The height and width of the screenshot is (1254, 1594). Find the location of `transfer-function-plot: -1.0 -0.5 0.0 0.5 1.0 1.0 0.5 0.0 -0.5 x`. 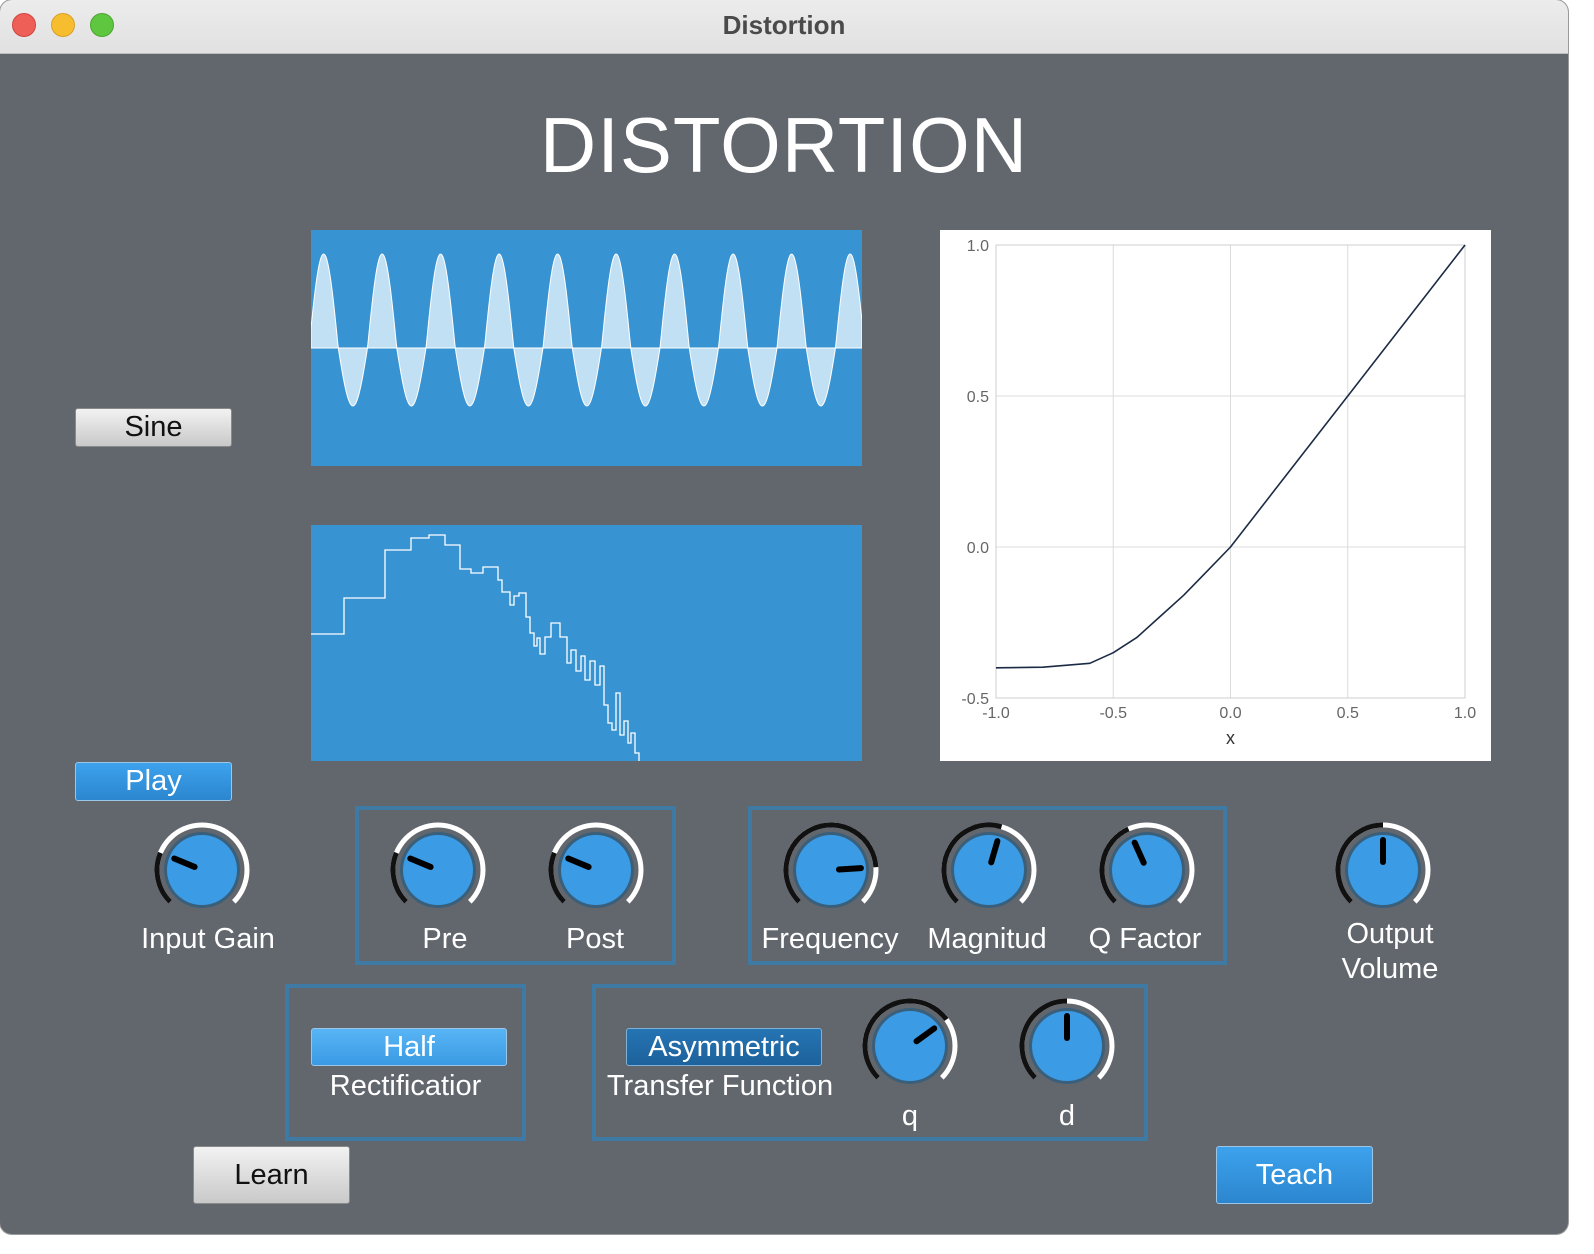

transfer-function-plot: -1.0 -0.5 0.0 0.5 1.0 1.0 0.5 0.0 -0.5 x is located at coordinates (1215, 495).